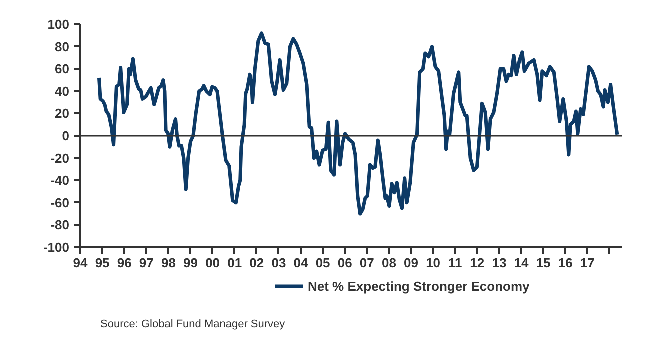 The image size is (666, 340). Describe the element at coordinates (279, 263) in the screenshot. I see `x-tick-label: 03` at that location.